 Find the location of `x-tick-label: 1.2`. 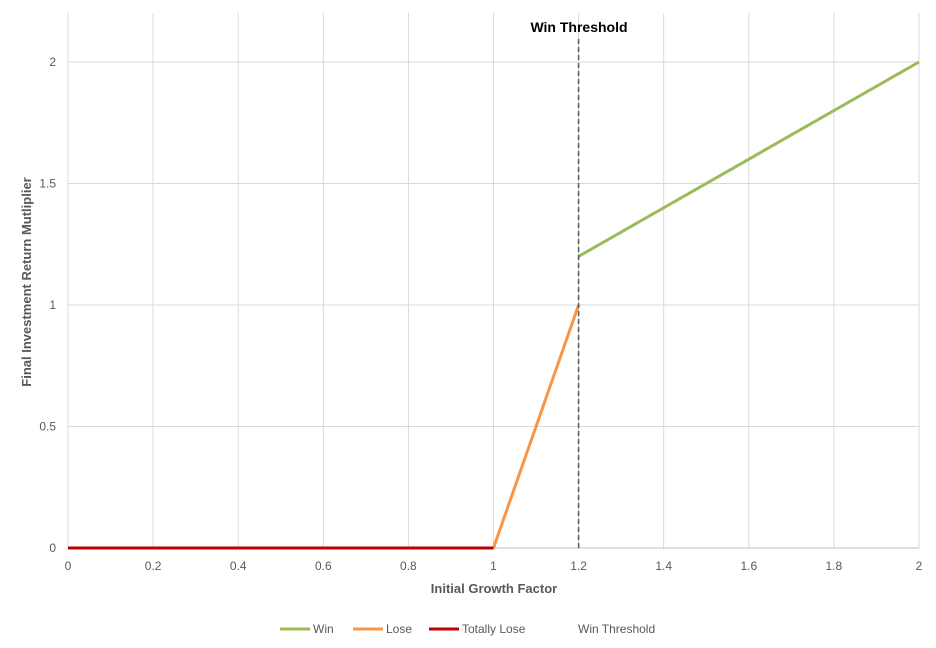

x-tick-label: 1.2 is located at coordinates (578, 566).